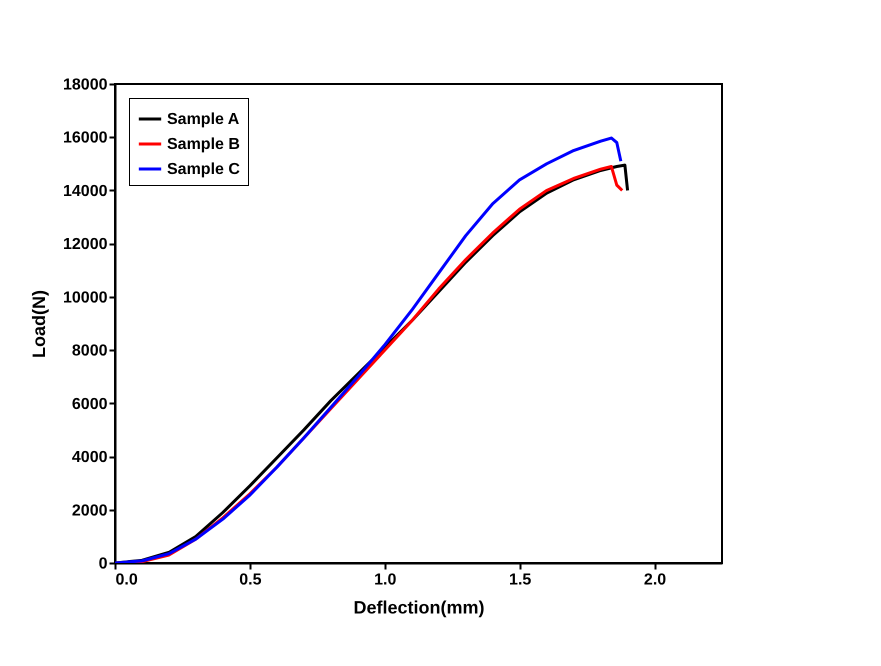  I want to click on legend-label: Sample A, so click(203, 119).